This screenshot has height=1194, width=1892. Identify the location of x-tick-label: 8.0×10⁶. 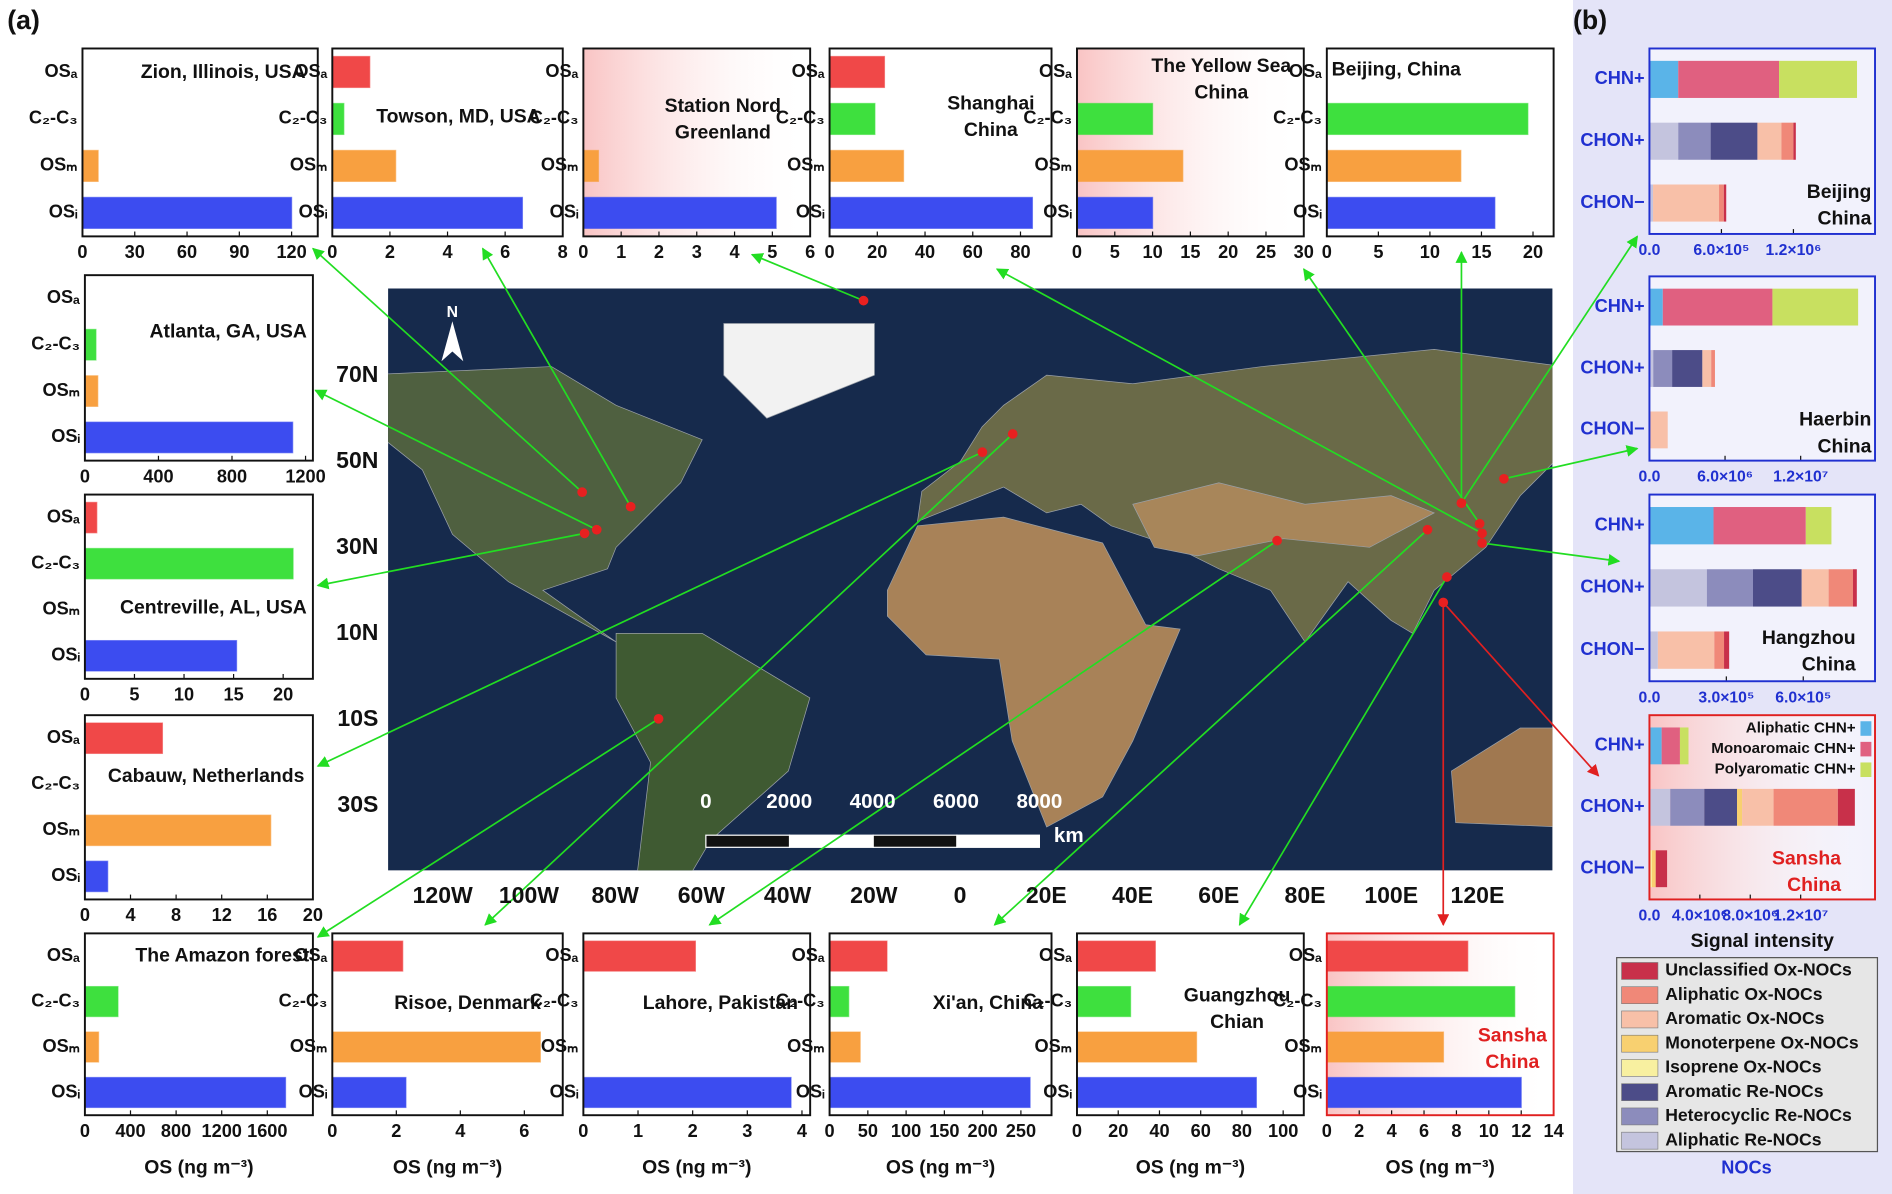
(1750, 916).